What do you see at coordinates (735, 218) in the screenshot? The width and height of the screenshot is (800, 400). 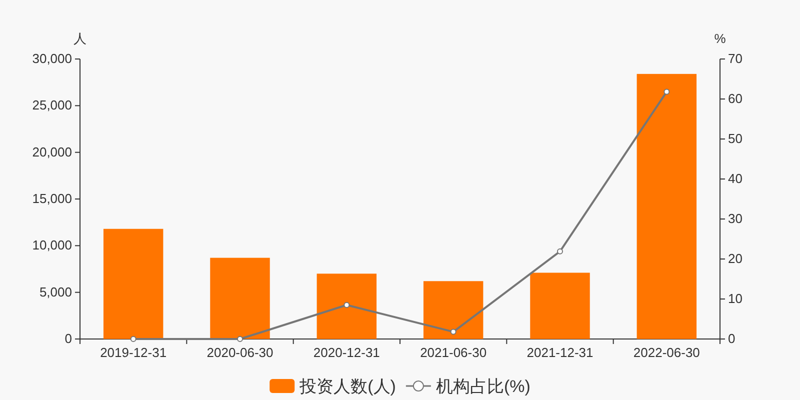 I see `y2-tick-label: 30` at bounding box center [735, 218].